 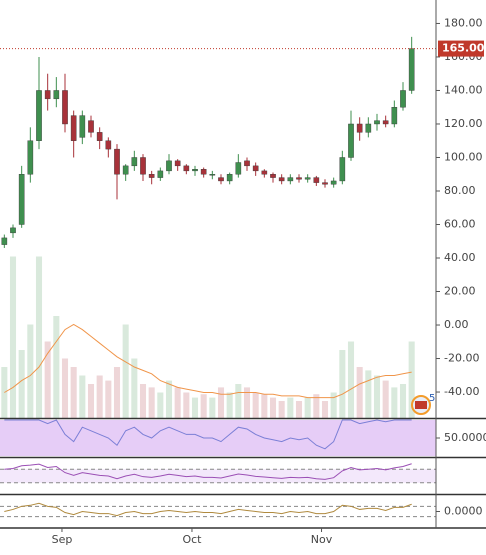 I want to click on y-tick-label: 80.00, so click(x=460, y=190).